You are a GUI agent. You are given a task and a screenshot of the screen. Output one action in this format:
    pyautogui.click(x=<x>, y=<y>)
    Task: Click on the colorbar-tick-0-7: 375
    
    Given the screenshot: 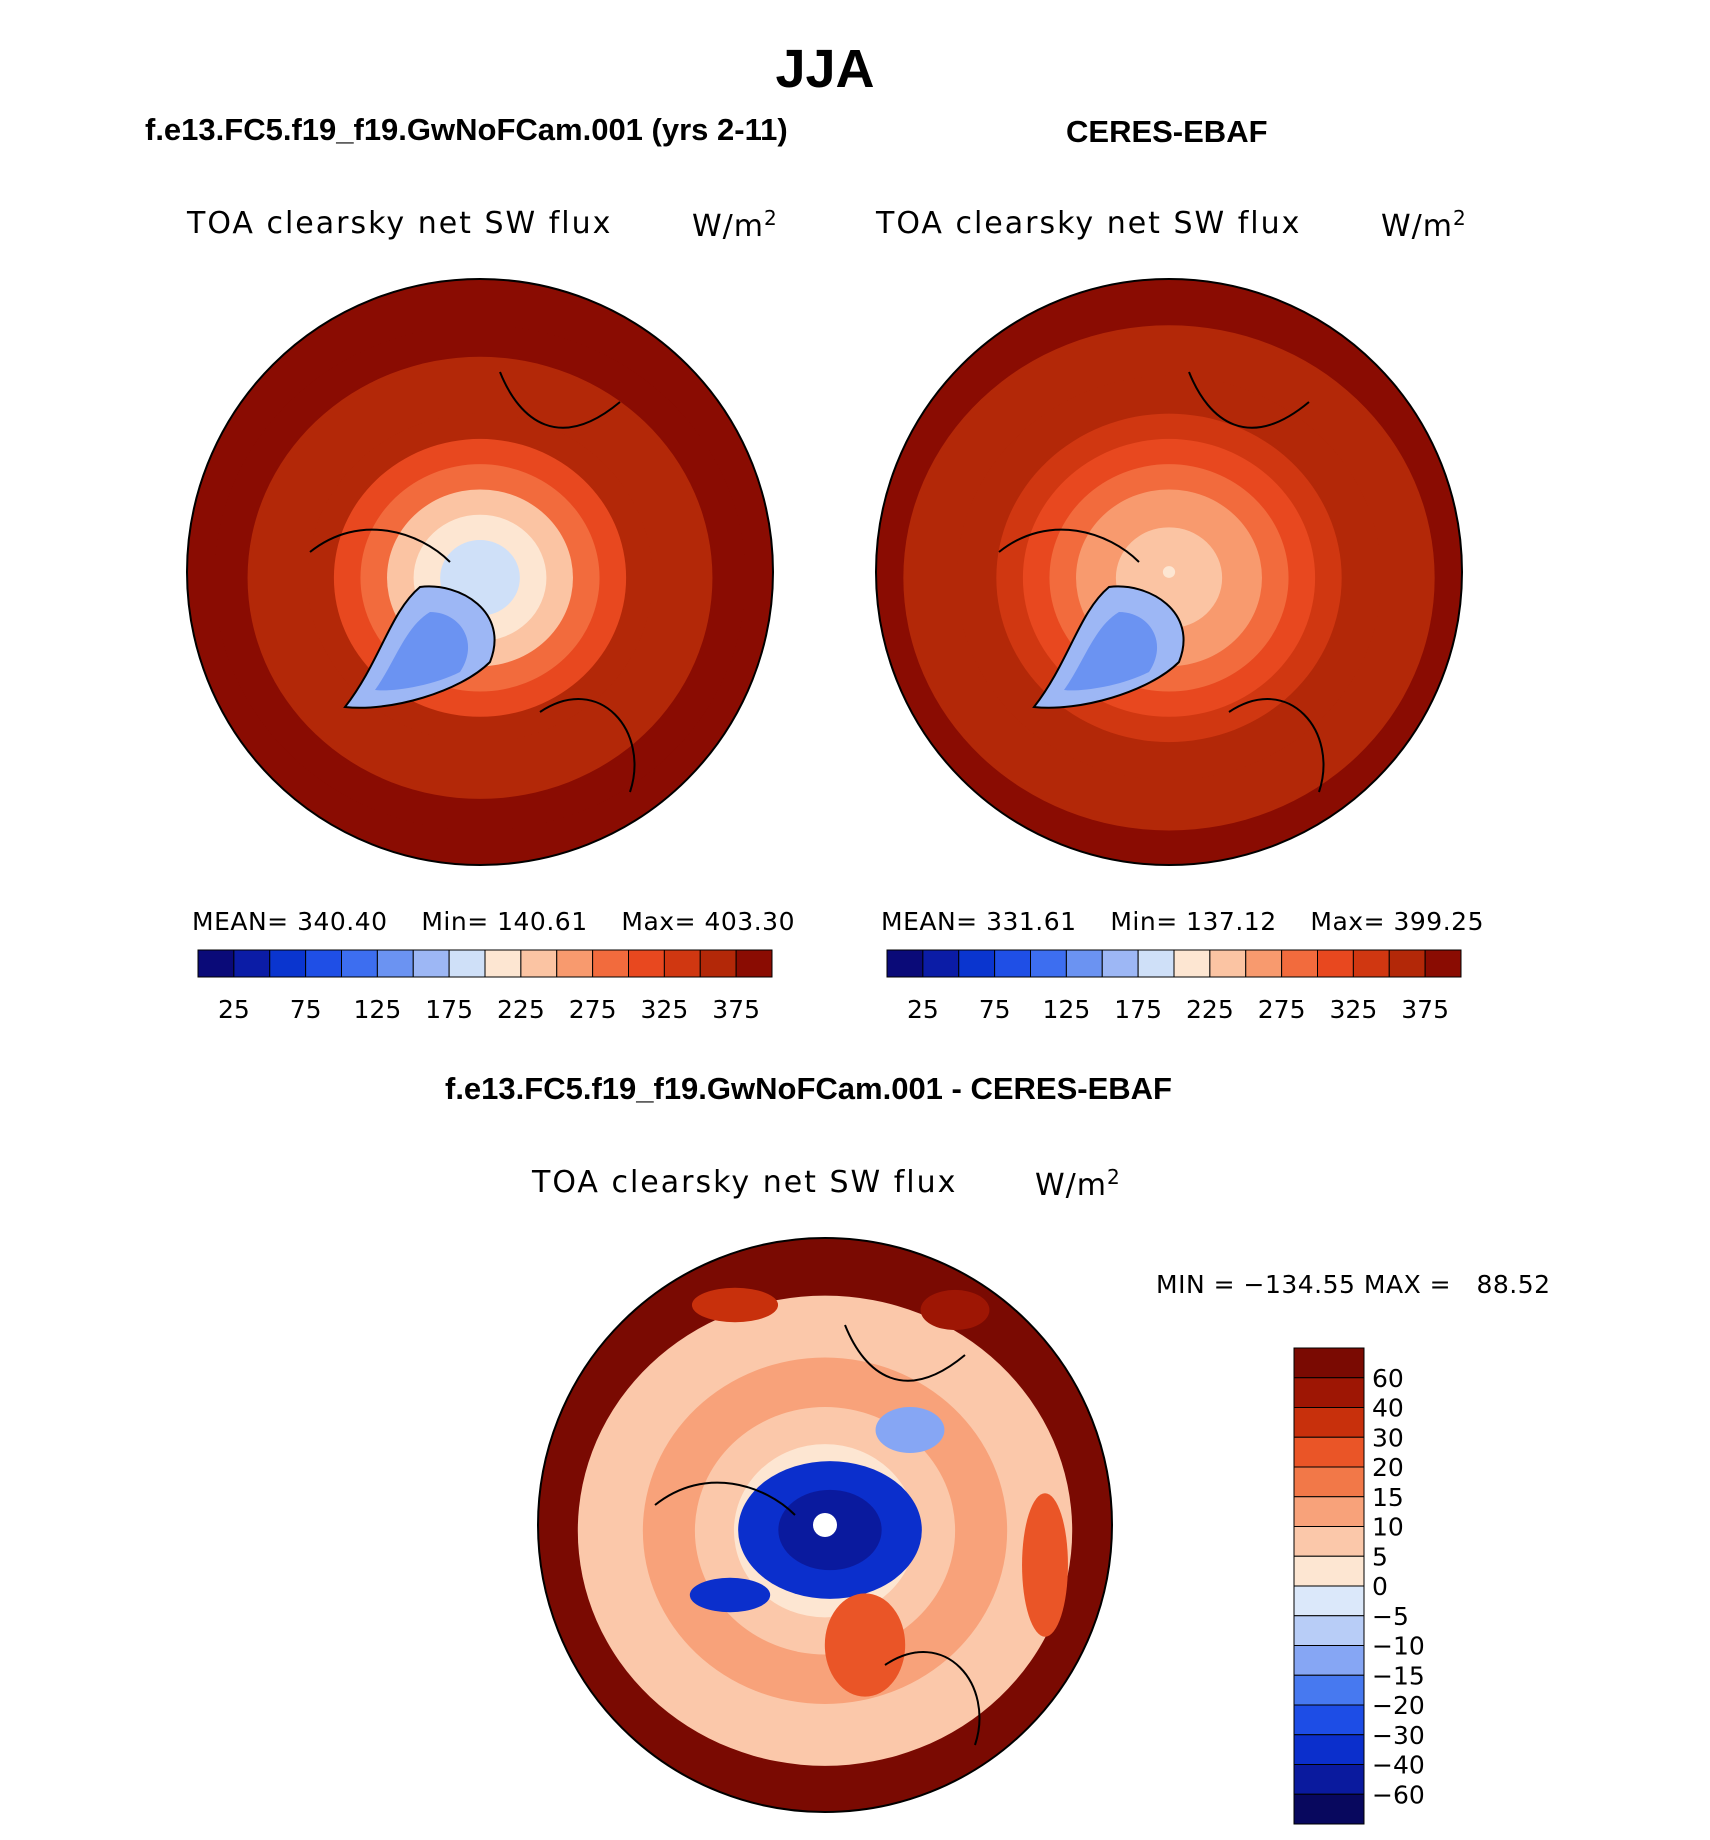 What is the action you would take?
    pyautogui.click(x=736, y=1009)
    